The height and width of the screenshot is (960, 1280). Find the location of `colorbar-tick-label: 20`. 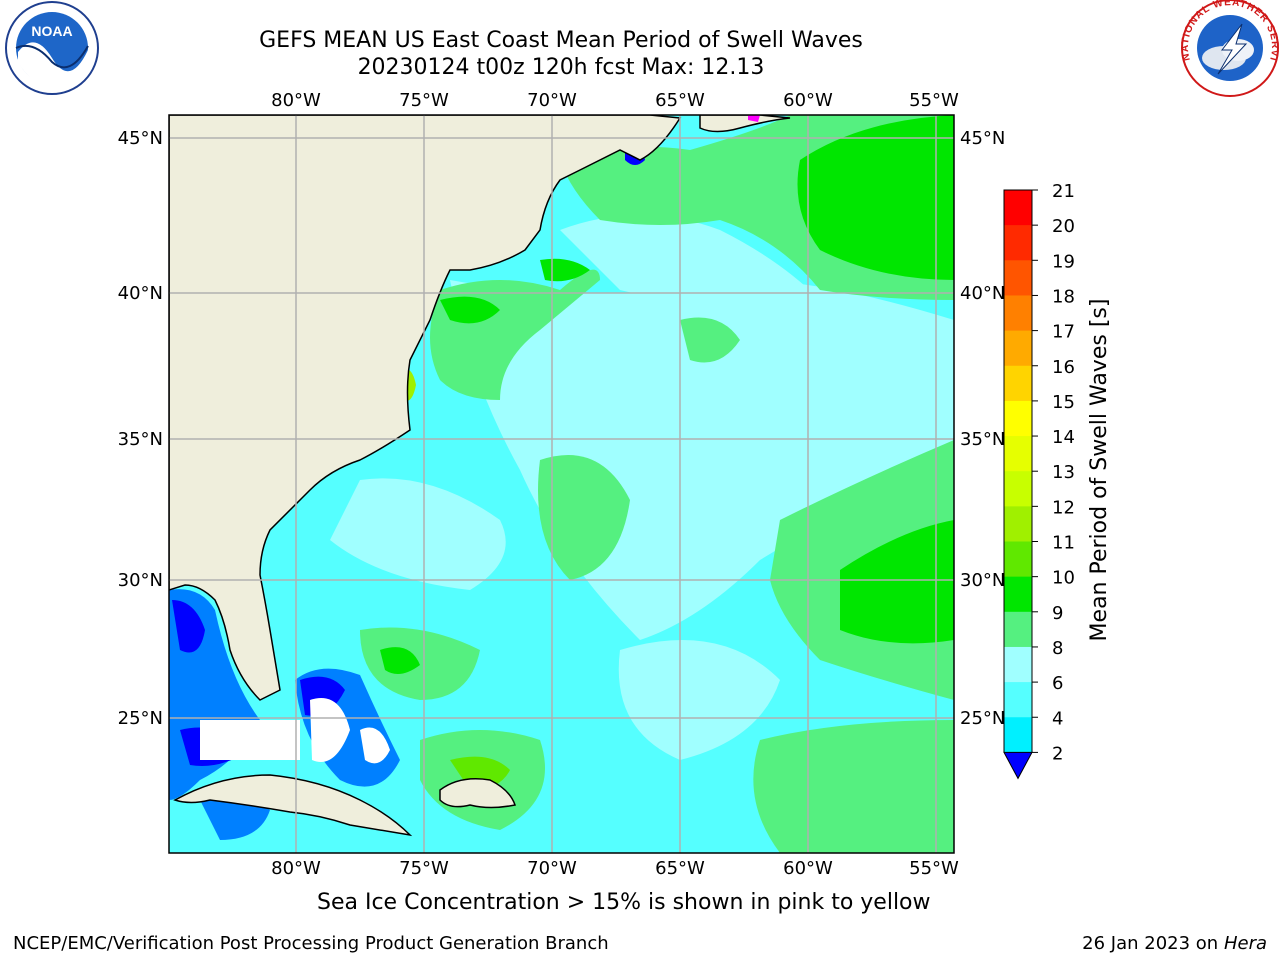

colorbar-tick-label: 20 is located at coordinates (1063, 226).